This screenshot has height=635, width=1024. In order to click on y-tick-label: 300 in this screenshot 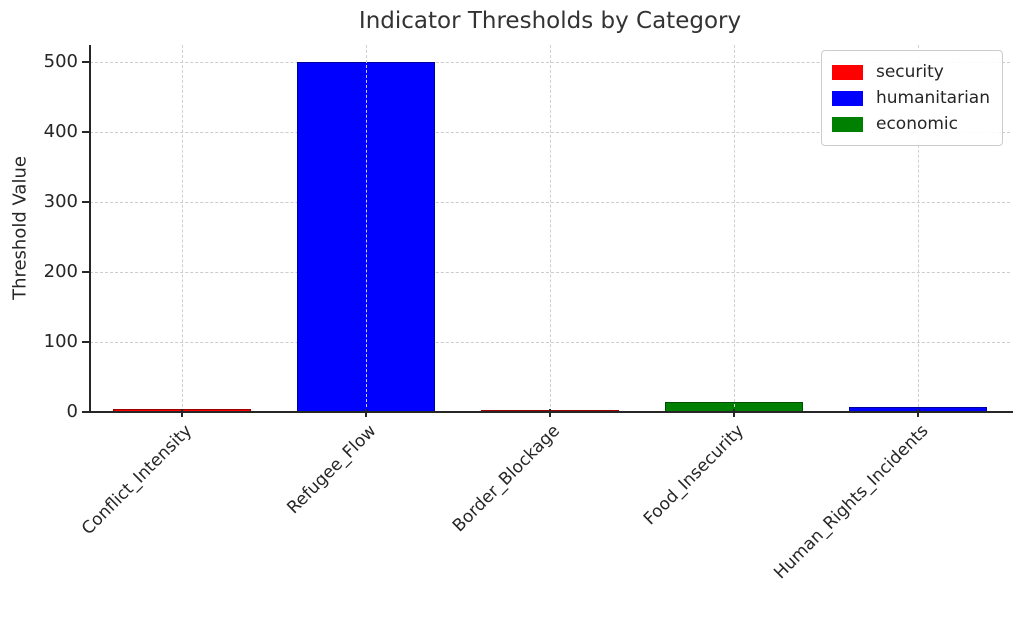, I will do `click(60, 202)`.